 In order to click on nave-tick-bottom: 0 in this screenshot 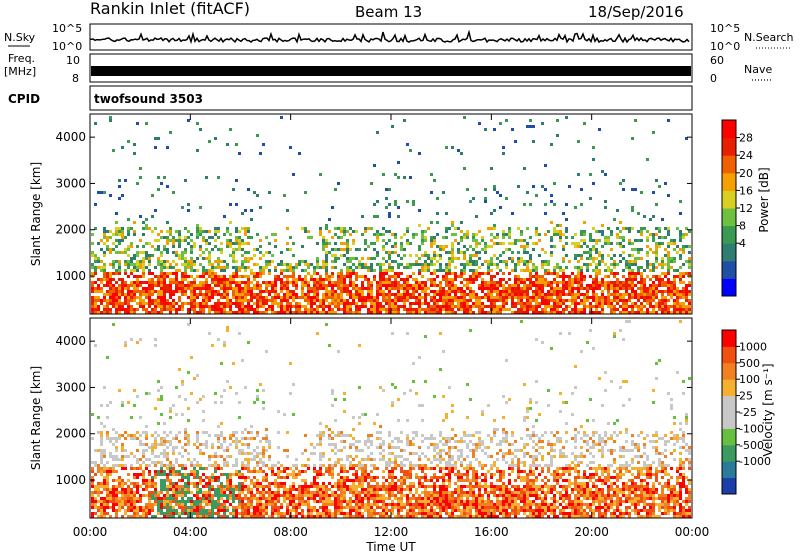, I will do `click(713, 78)`.